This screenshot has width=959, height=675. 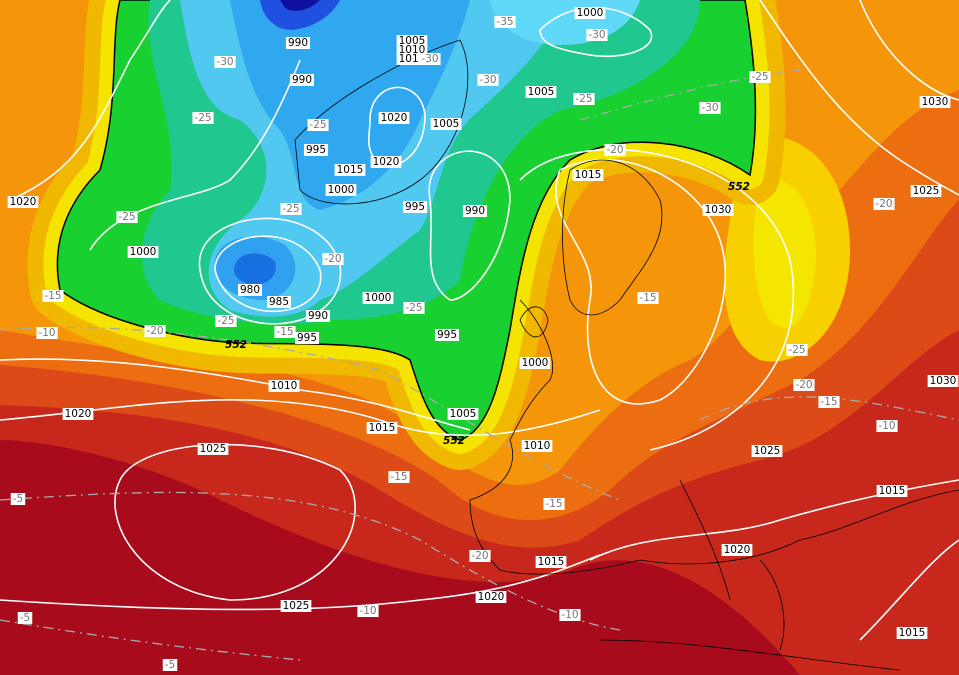 What do you see at coordinates (279, 302) in the screenshot?
I see `pressure-label: 985` at bounding box center [279, 302].